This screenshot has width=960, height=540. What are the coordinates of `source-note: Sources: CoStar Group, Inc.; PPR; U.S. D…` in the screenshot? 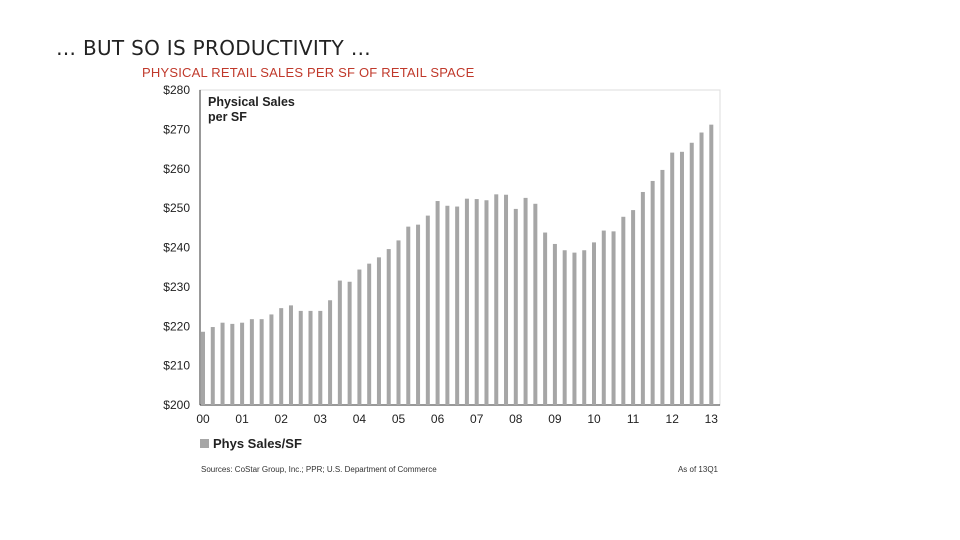 It's located at (319, 469).